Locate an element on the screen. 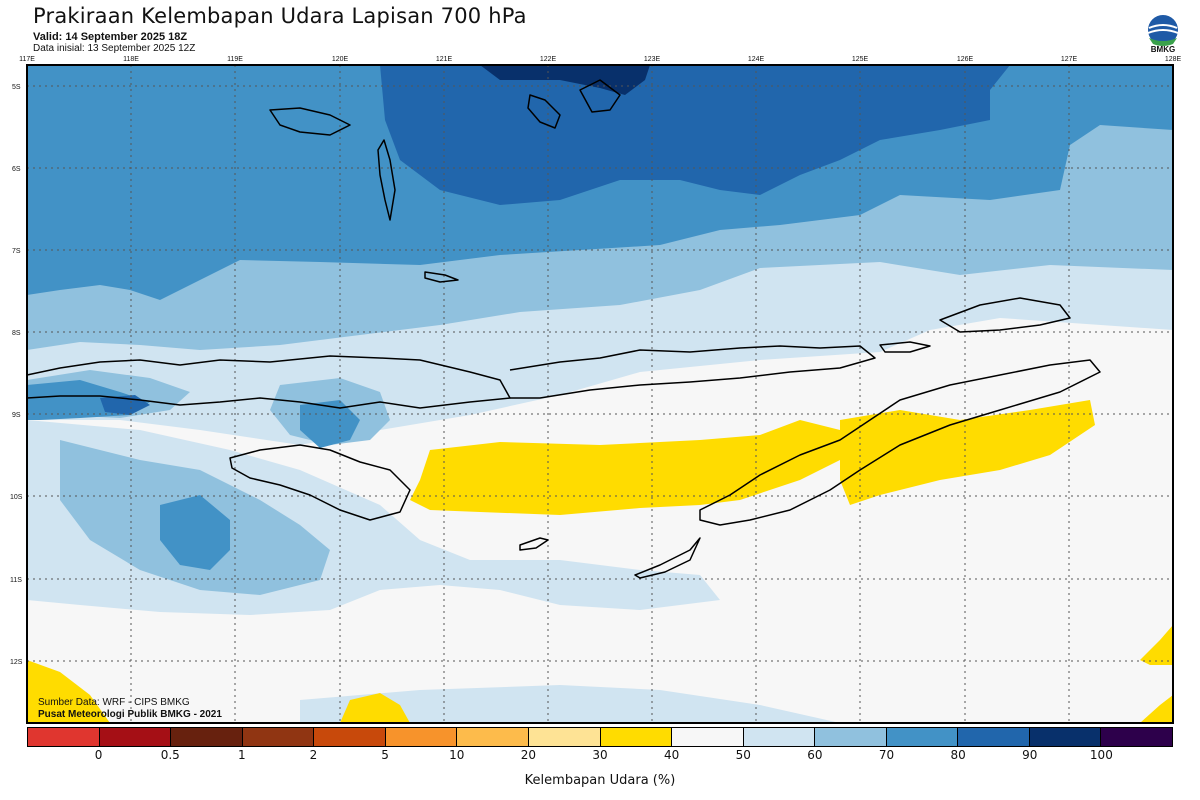 The height and width of the screenshot is (800, 1200). field-very-dark-blue is located at coordinates (565, 80).